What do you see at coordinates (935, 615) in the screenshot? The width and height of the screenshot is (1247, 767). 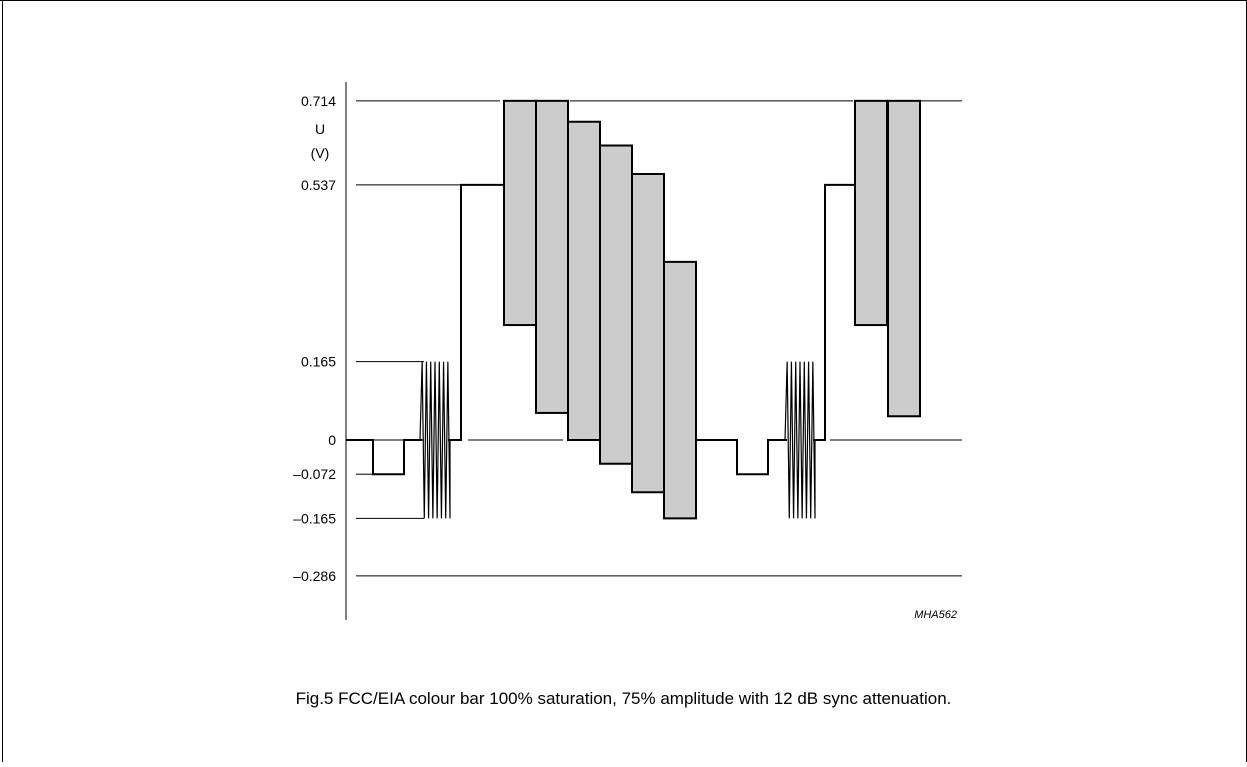 I see `figure-code: MHA562` at bounding box center [935, 615].